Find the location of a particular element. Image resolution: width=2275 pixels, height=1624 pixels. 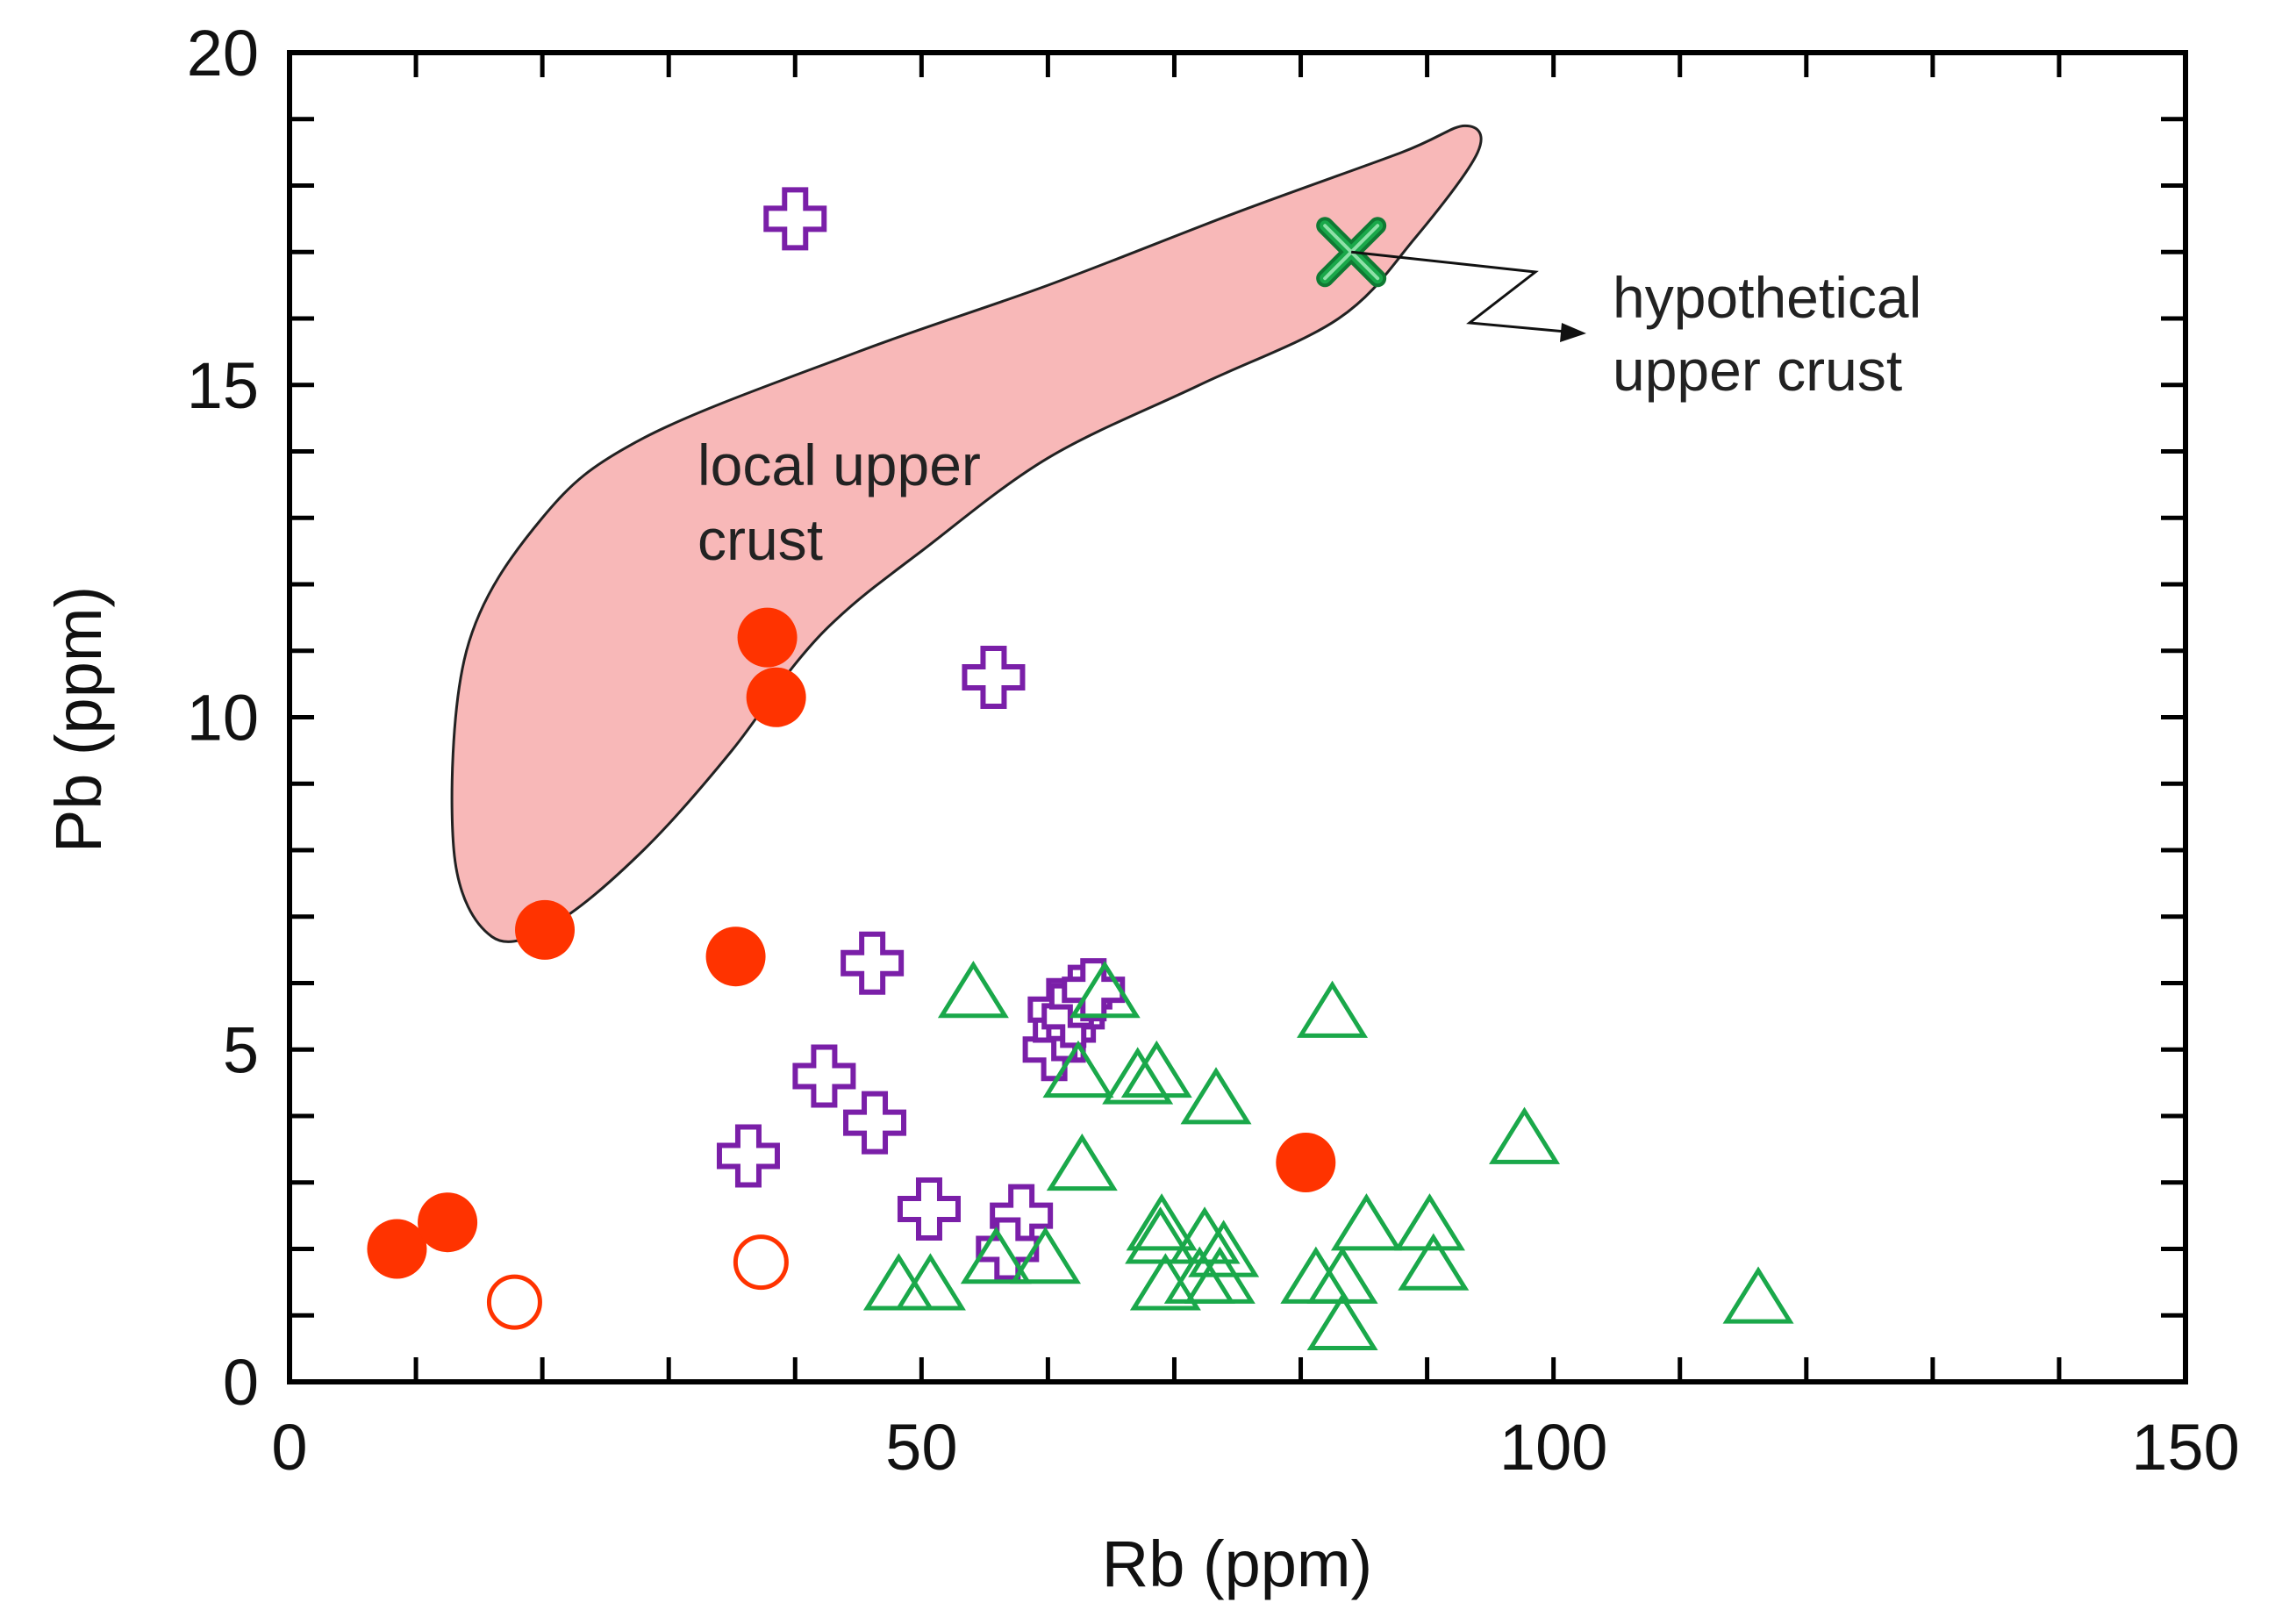

x-axis-title: Rb (ppm) is located at coordinates (1237, 1564).